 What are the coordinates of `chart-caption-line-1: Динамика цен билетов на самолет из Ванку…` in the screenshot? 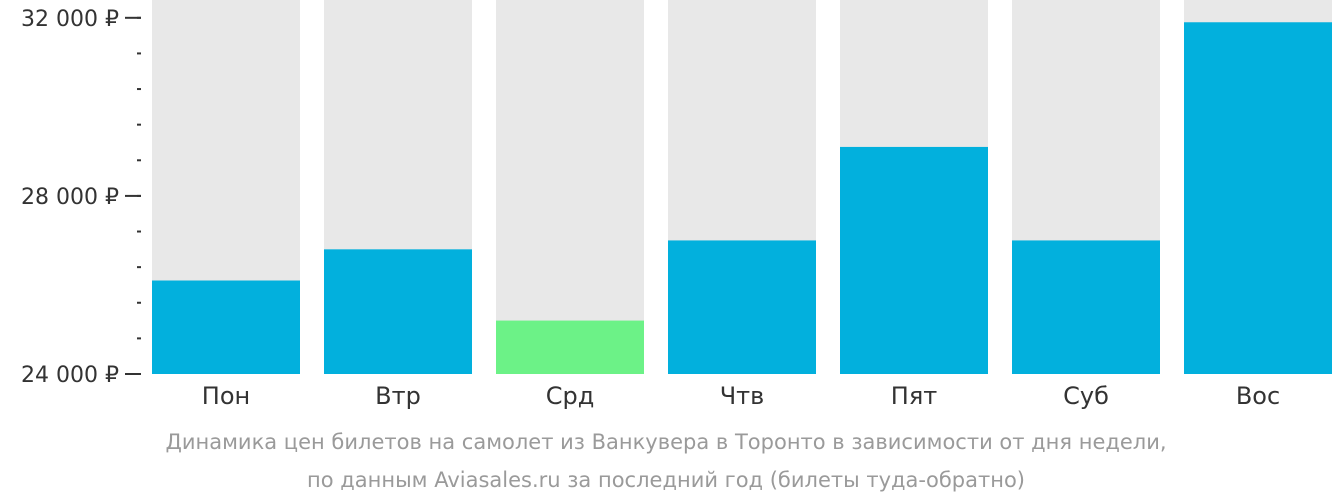 It's located at (666, 442).